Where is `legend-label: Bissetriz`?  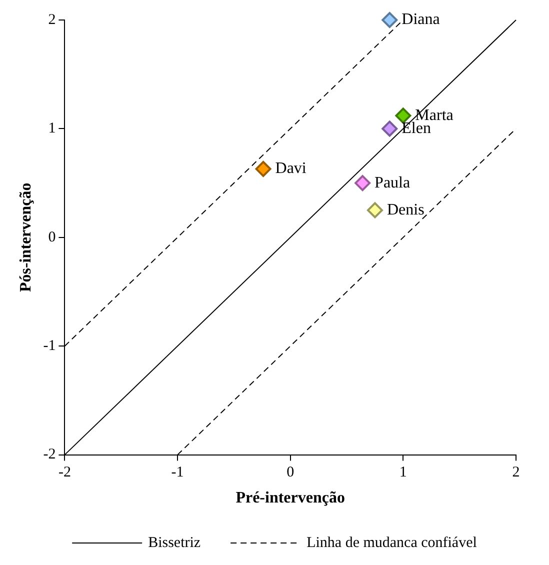
legend-label: Bissetriz is located at coordinates (174, 542).